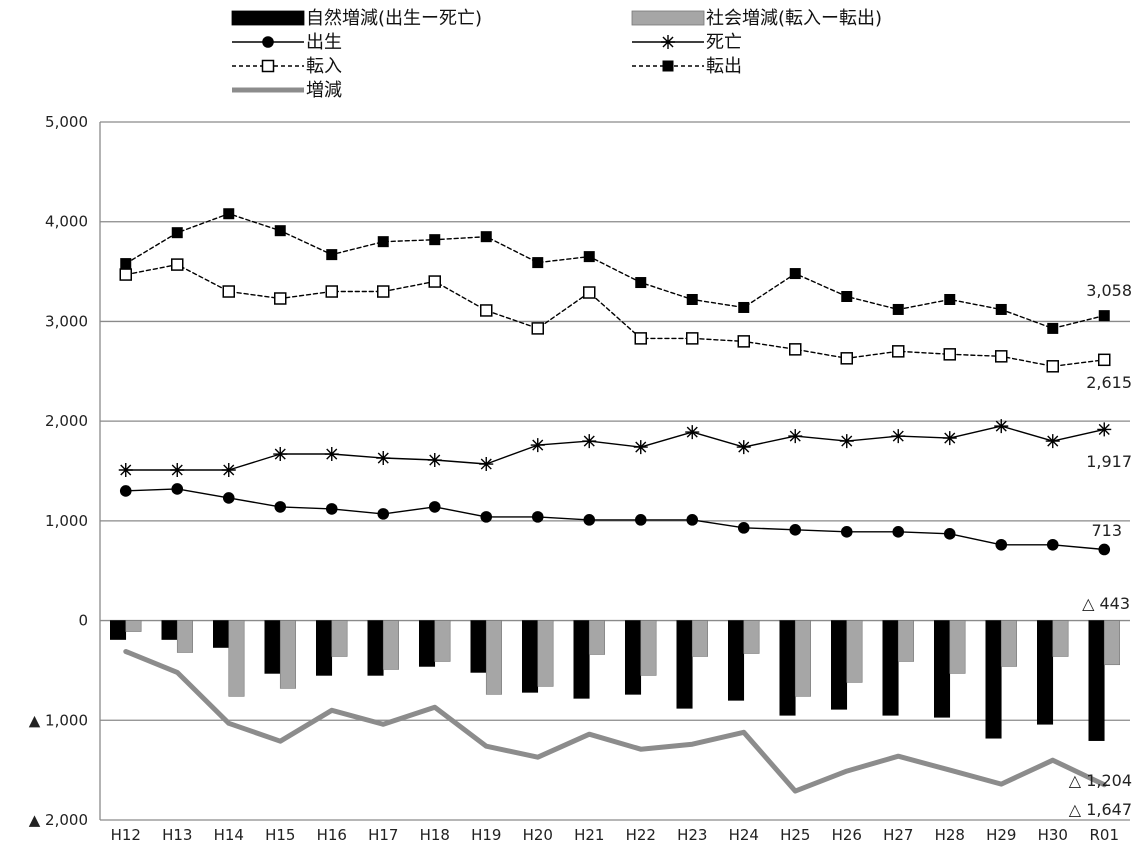 Image resolution: width=1138 pixels, height=845 pixels. What do you see at coordinates (615, 271) in the screenshot?
I see `move-out-line` at bounding box center [615, 271].